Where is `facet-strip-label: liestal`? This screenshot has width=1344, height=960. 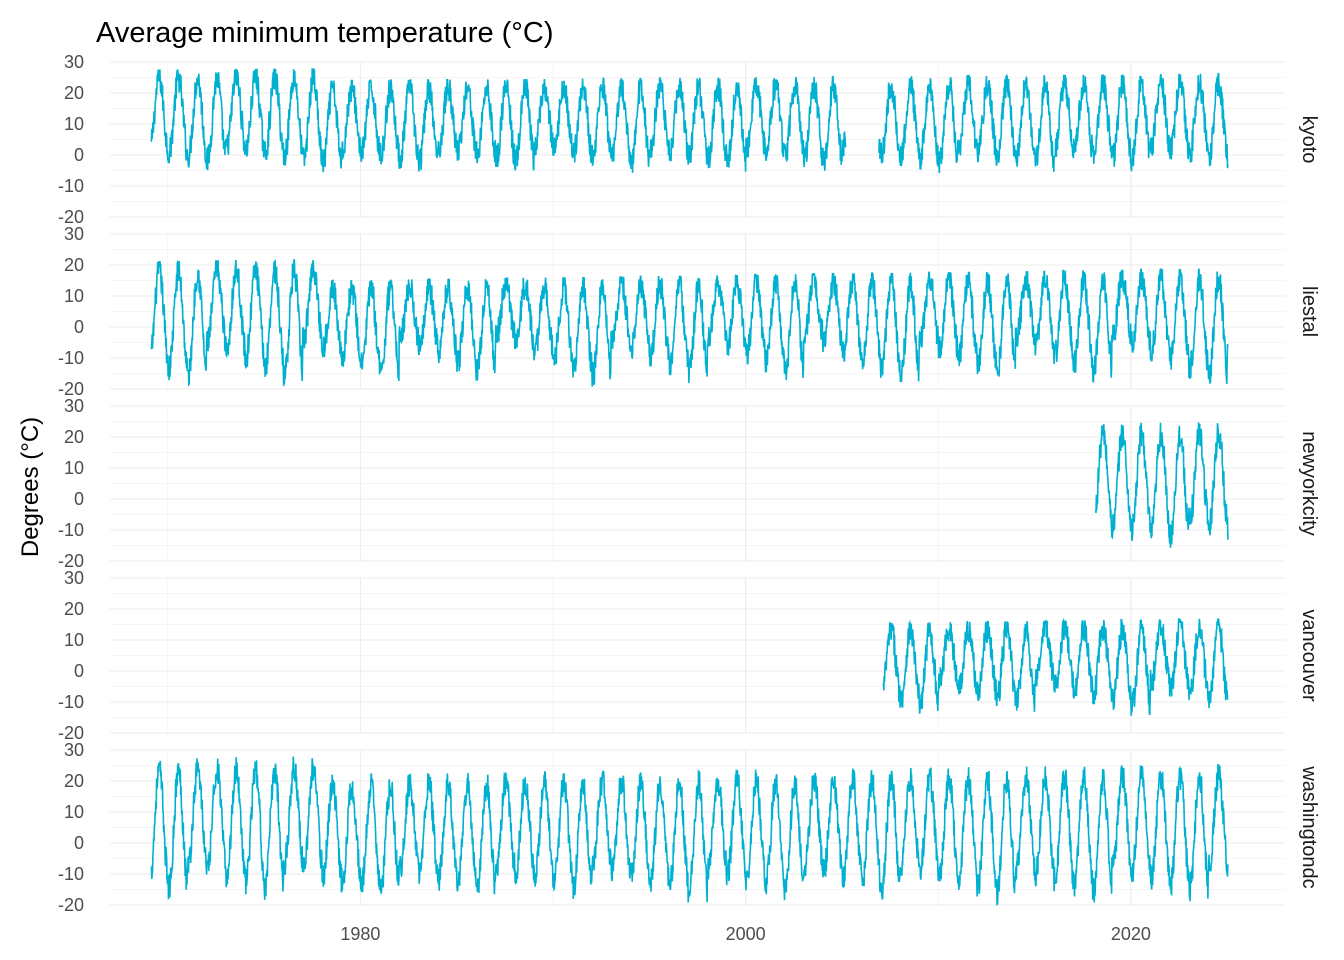
facet-strip-label: liestal is located at coordinates (1309, 311).